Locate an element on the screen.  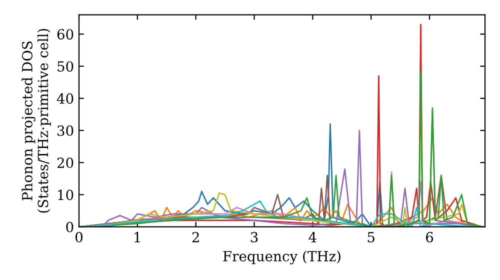
x-tick-label: 5 is located at coordinates (371, 237).